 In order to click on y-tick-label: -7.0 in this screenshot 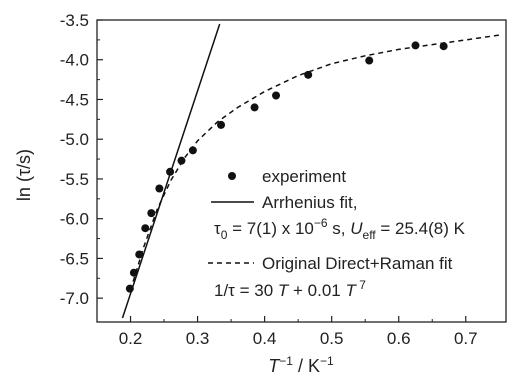, I will do `click(74, 298)`.